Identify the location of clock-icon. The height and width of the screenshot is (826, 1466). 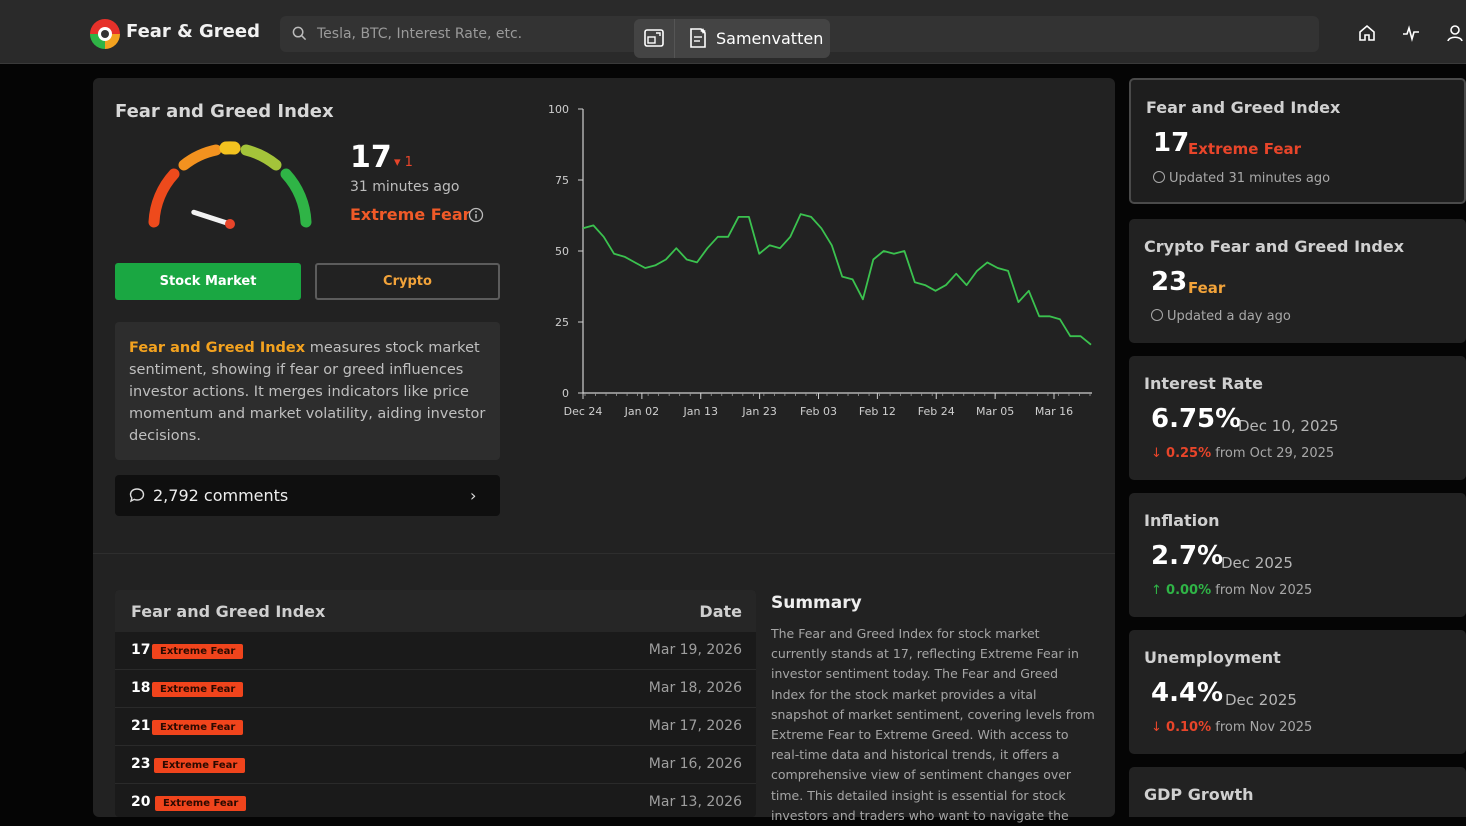
(1157, 315).